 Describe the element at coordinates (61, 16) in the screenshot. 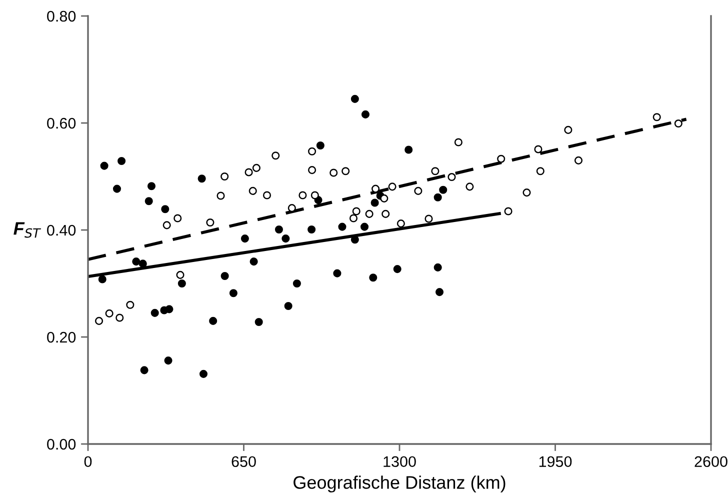

I see `y-tick-label: 0.80` at that location.